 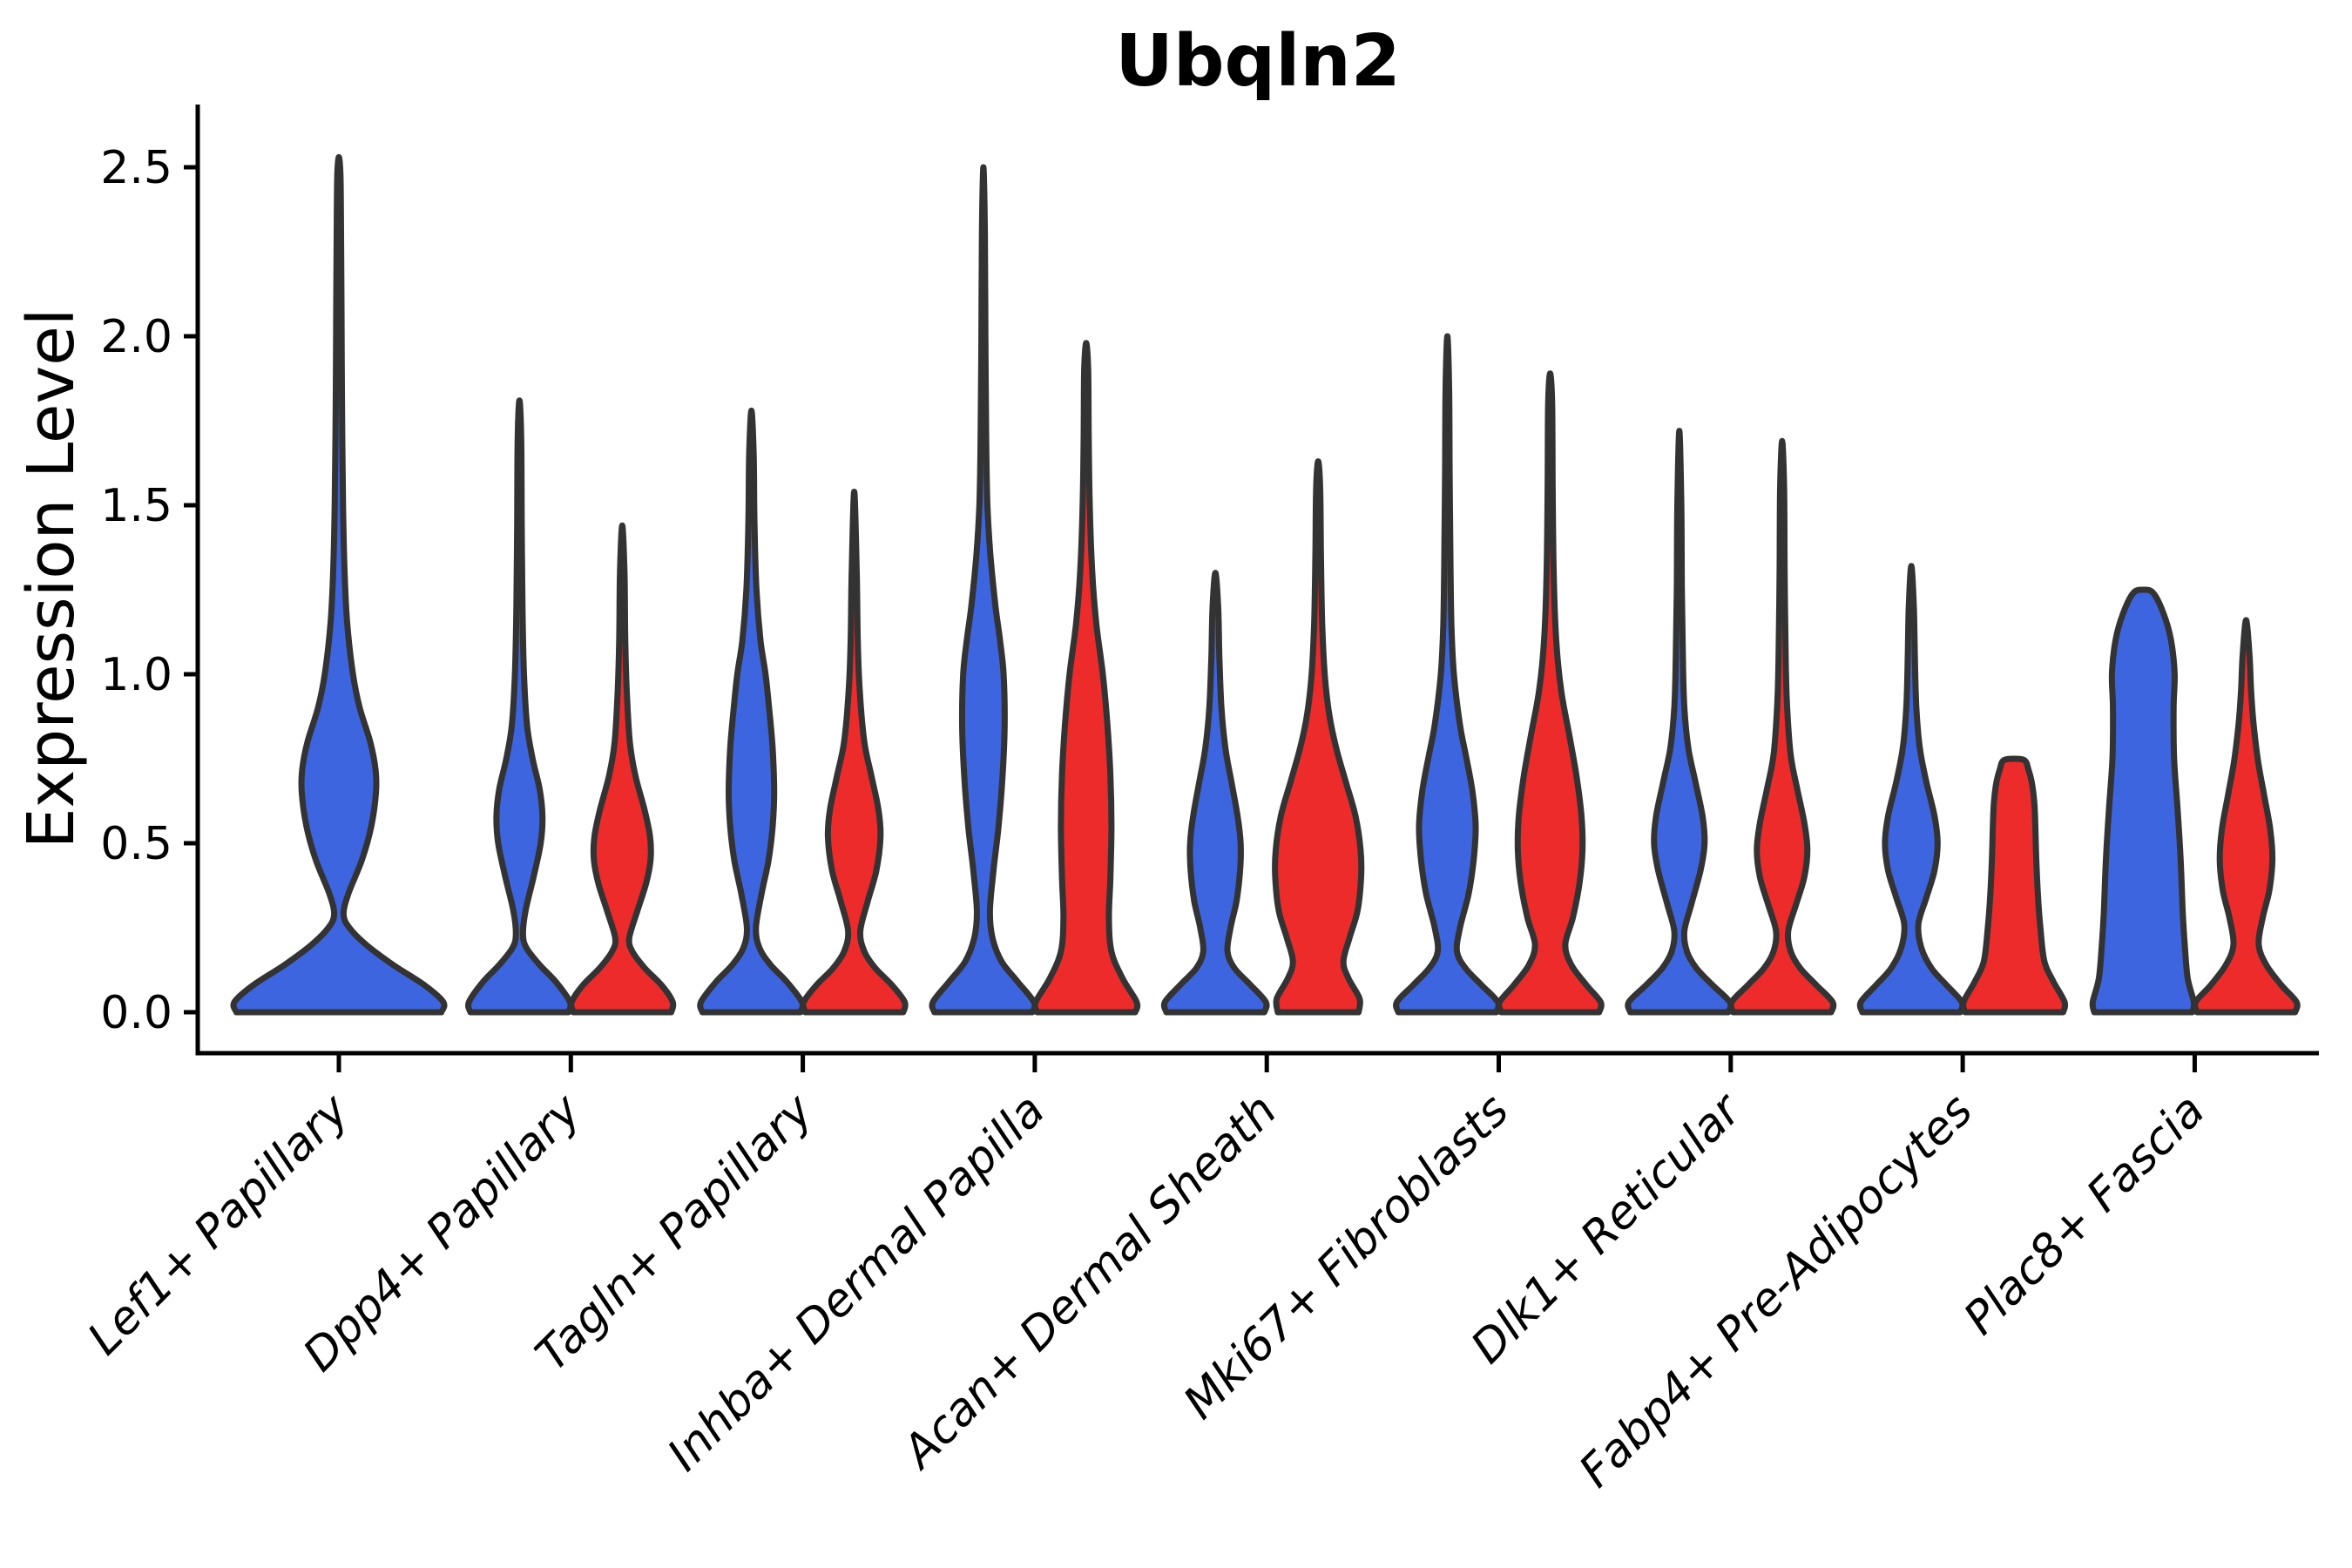 What do you see at coordinates (136, 506) in the screenshot?
I see `y-tick-label-1.5: 1.5` at bounding box center [136, 506].